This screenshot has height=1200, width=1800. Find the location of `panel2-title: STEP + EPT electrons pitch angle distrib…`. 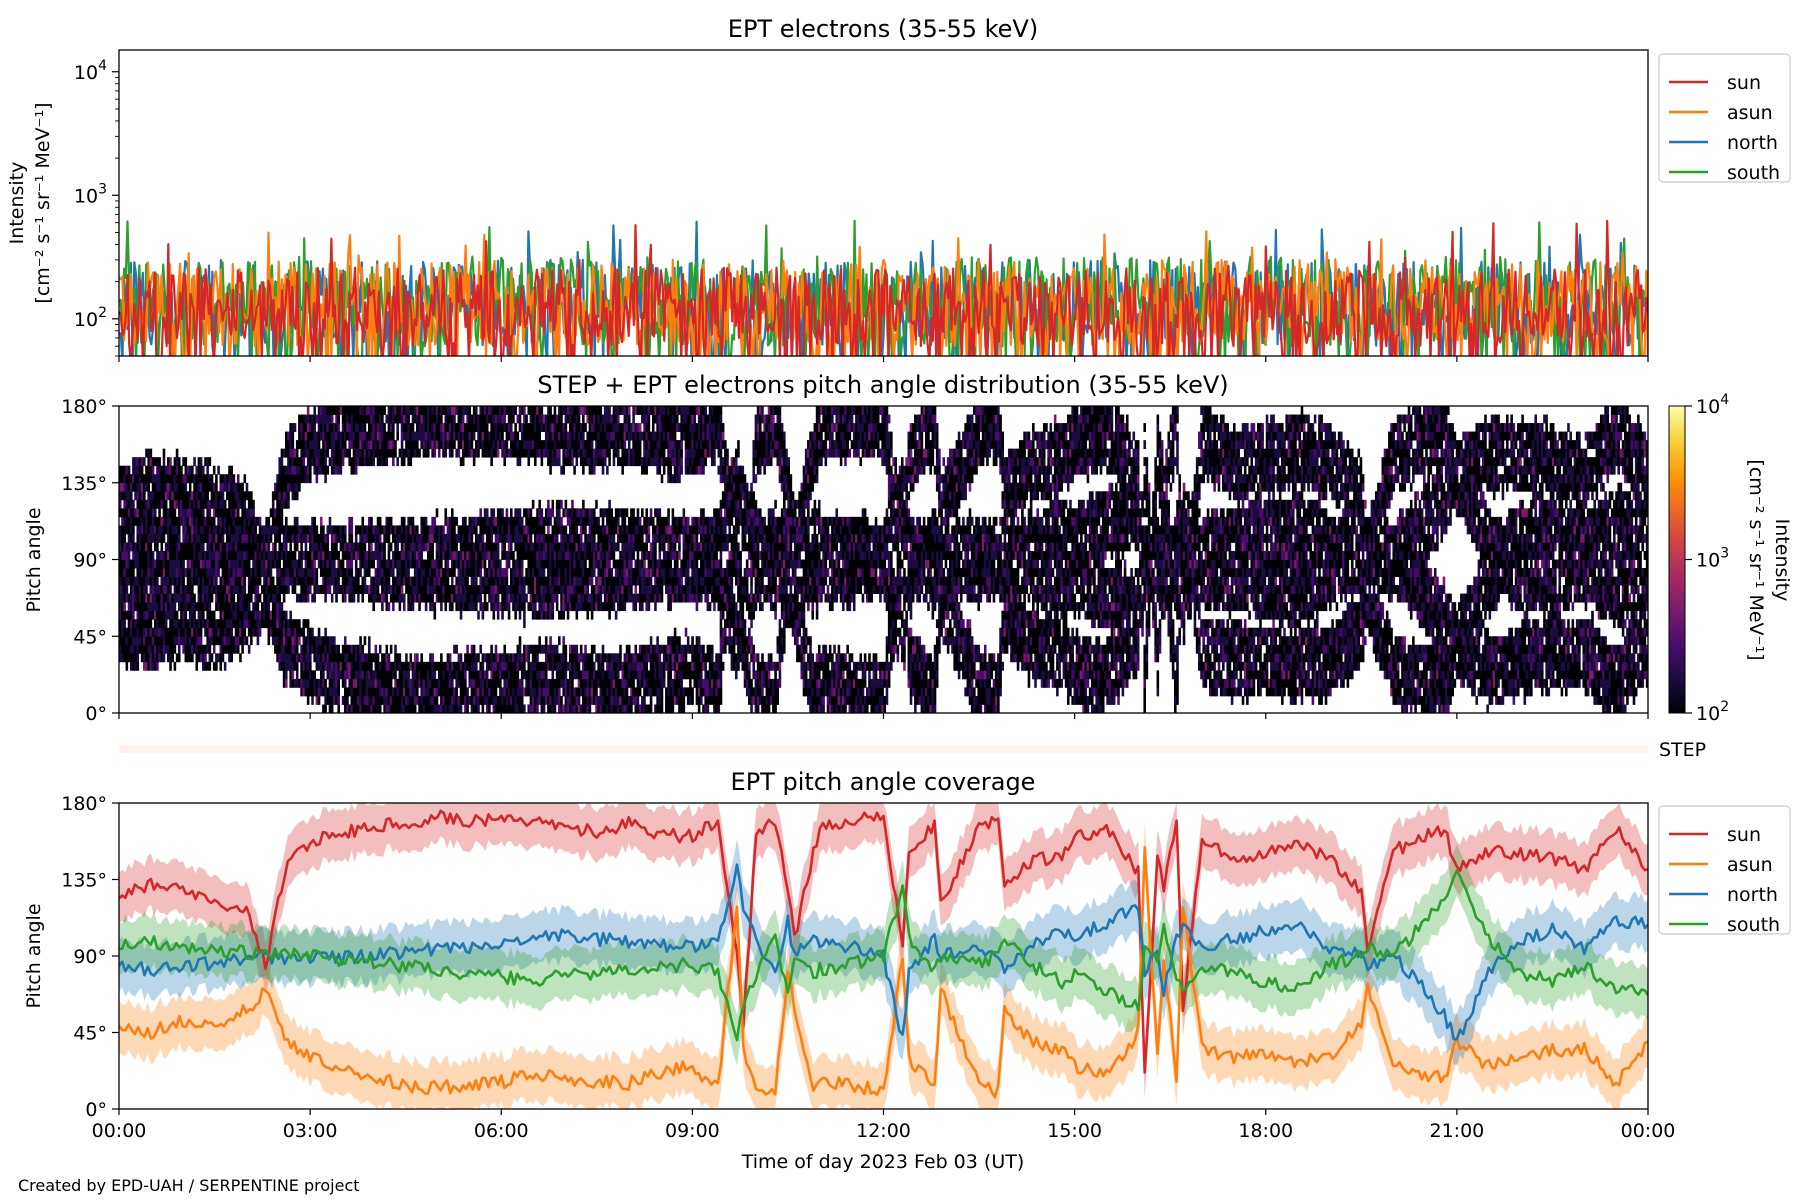

panel2-title: STEP + EPT electrons pitch angle distrib… is located at coordinates (882, 385).